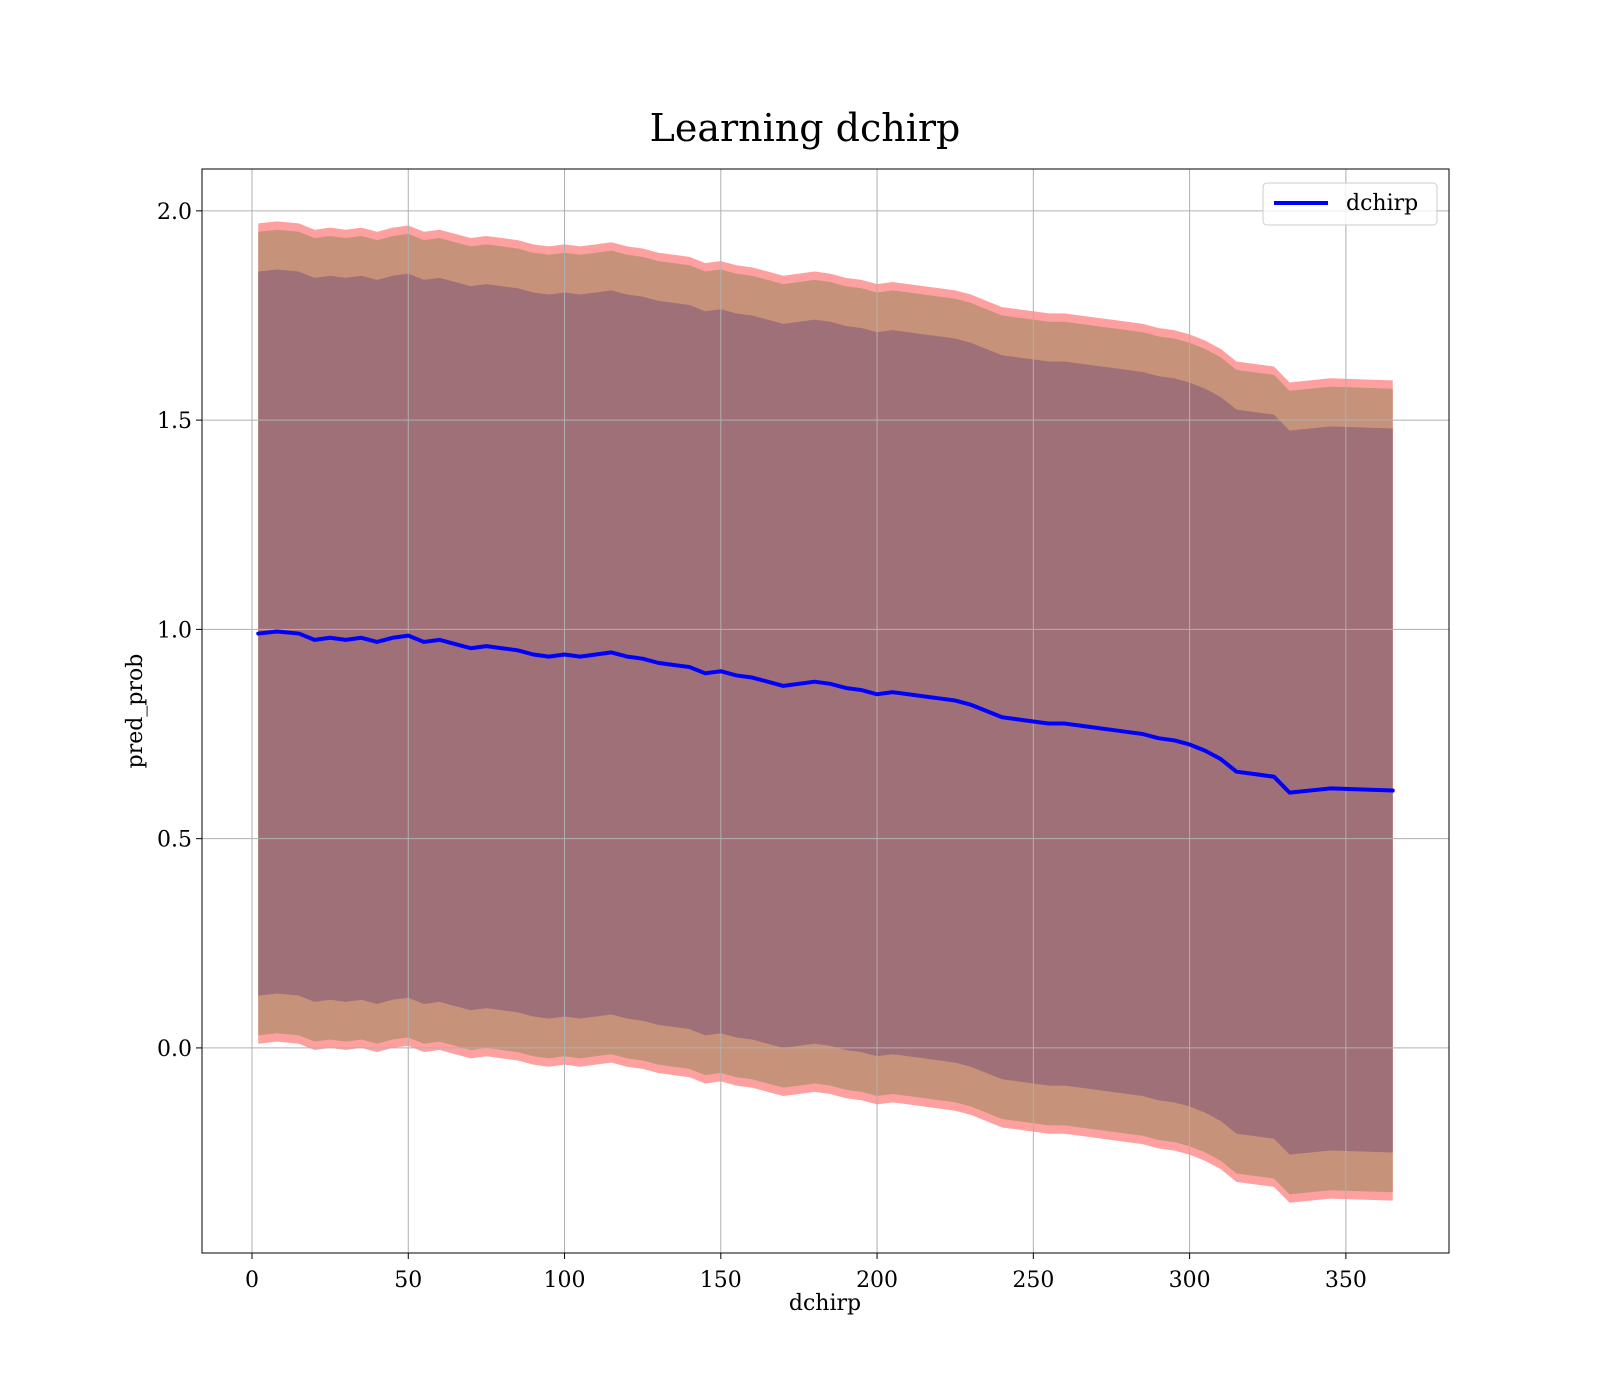  What do you see at coordinates (1033, 1280) in the screenshot?
I see `x-tick-label: 250` at bounding box center [1033, 1280].